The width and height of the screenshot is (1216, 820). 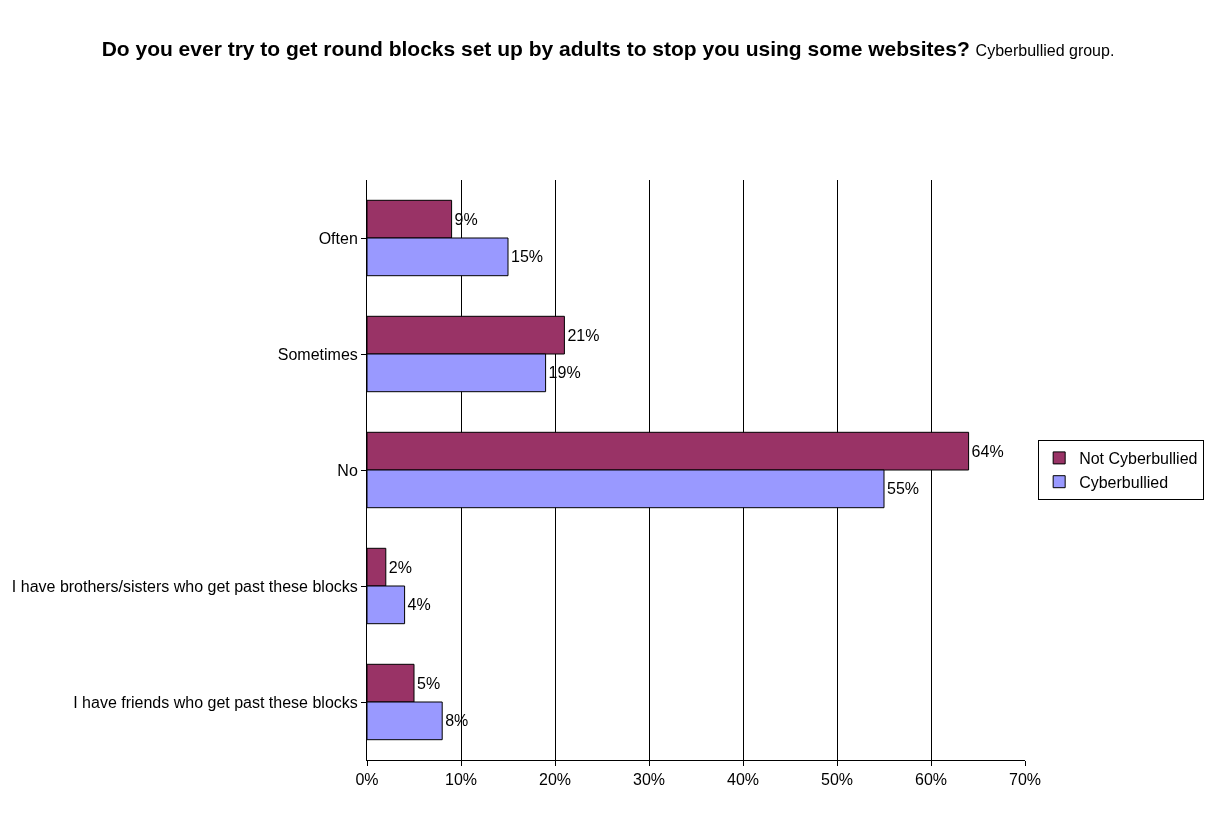 I want to click on y-tick-label: I have brothers/sisters who get past these blocks, so click(x=184, y=586).